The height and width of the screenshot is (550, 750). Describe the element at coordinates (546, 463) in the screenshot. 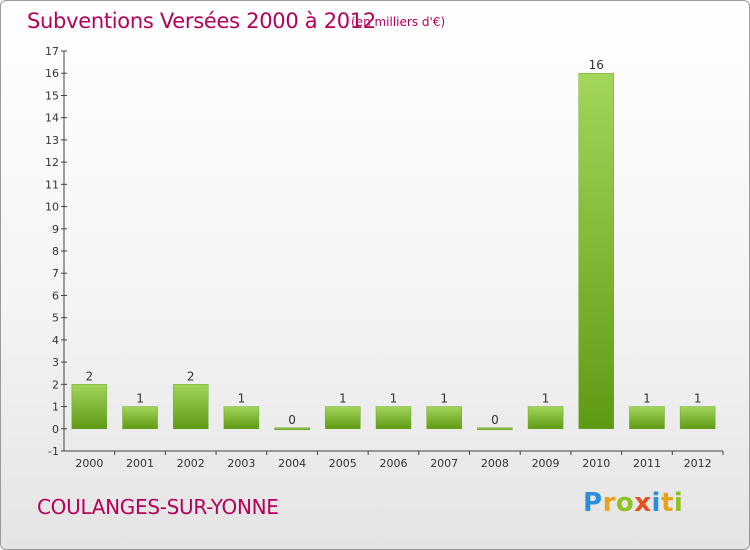

I see `x-tick-label: 2009` at that location.